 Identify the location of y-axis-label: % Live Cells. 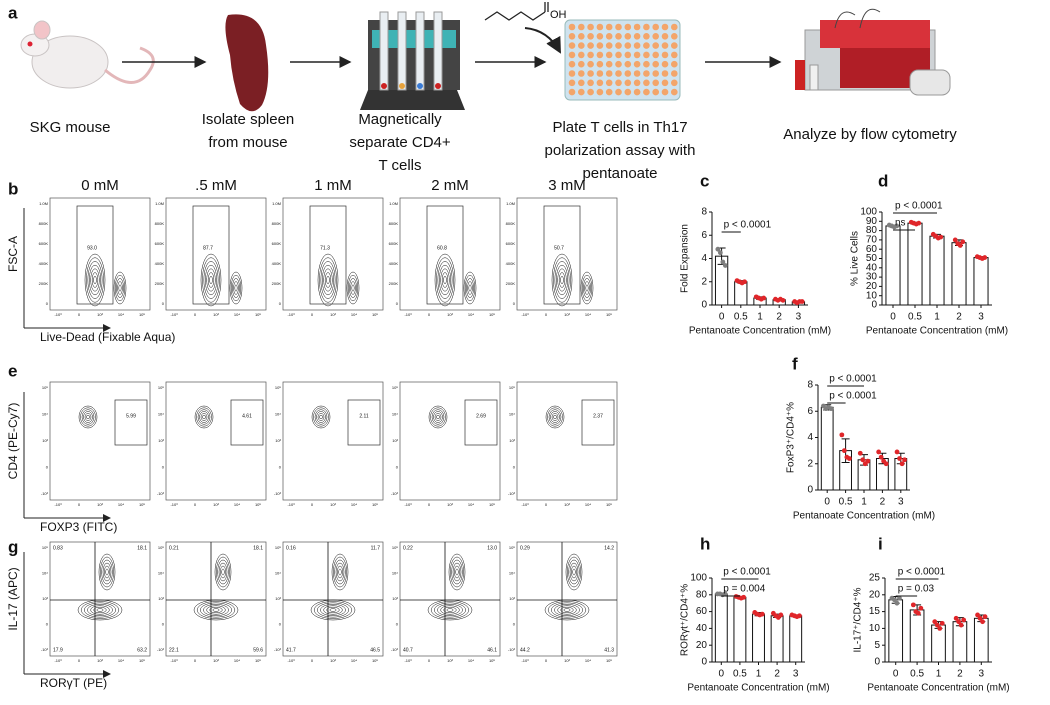
(855, 258).